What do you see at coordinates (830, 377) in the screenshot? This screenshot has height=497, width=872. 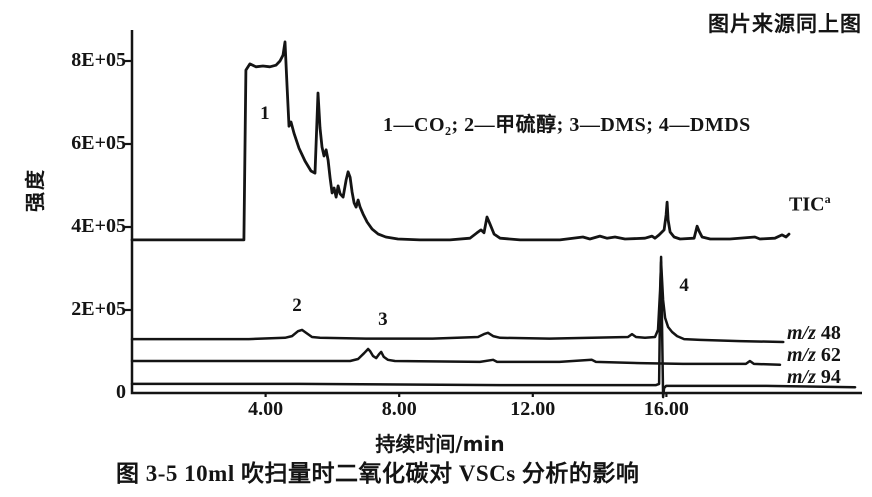 I see `mz-value: 94` at bounding box center [830, 377].